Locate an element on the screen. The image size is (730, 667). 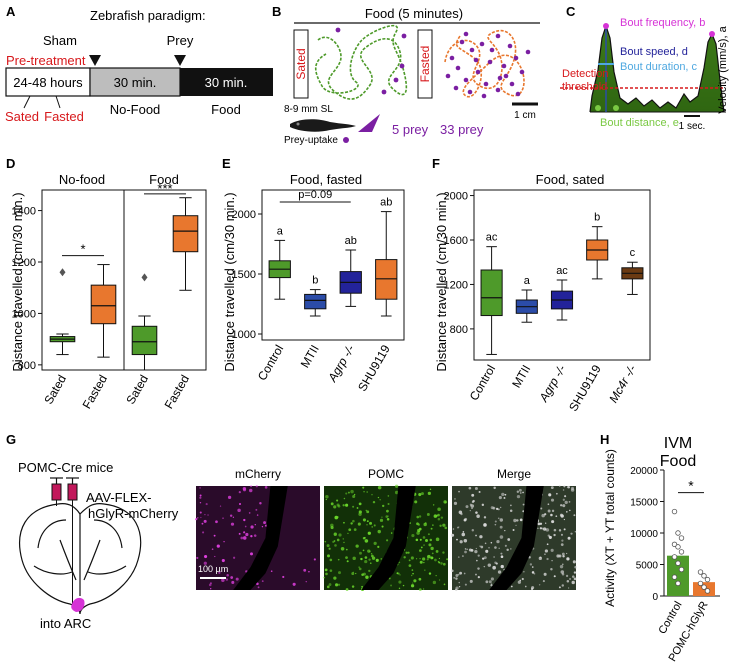
x-tick-label: Mc4r -/- is located at coordinates (622, 383).